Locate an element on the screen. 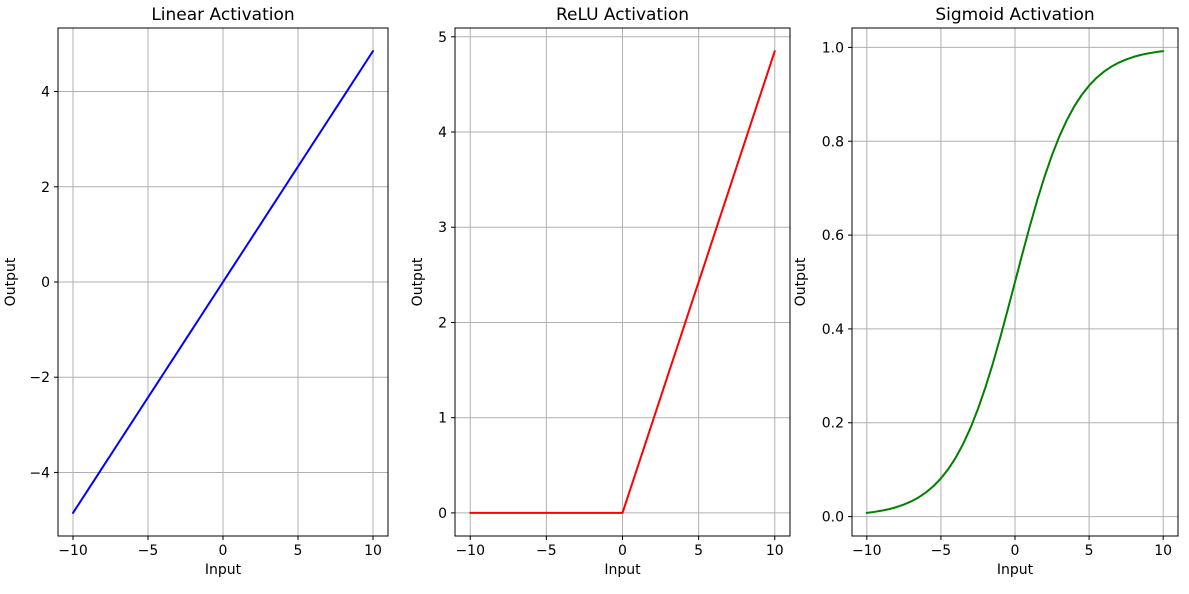 The height and width of the screenshot is (594, 1189). y-tick-label: 0.4 is located at coordinates (833, 330).